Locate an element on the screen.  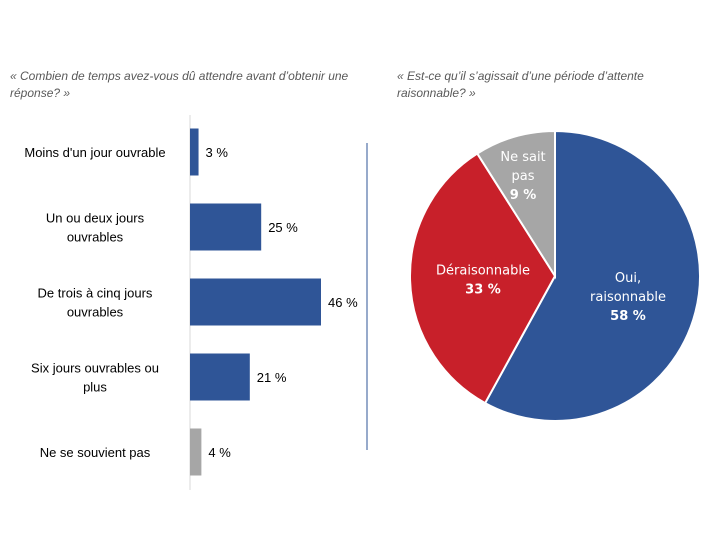
pie-slice-label: Ne sait pas 9 % is located at coordinates (522, 176).